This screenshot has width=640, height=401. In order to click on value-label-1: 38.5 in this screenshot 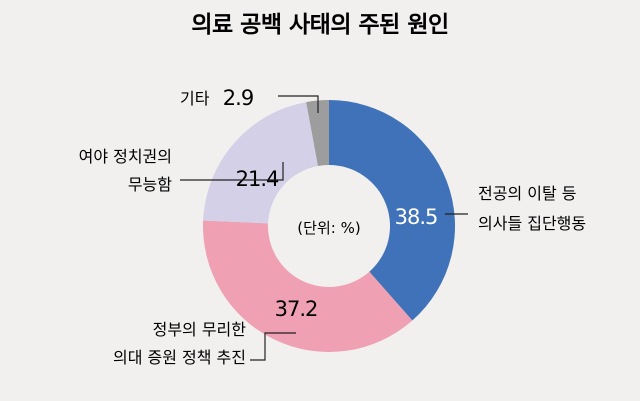, I will do `click(416, 217)`.